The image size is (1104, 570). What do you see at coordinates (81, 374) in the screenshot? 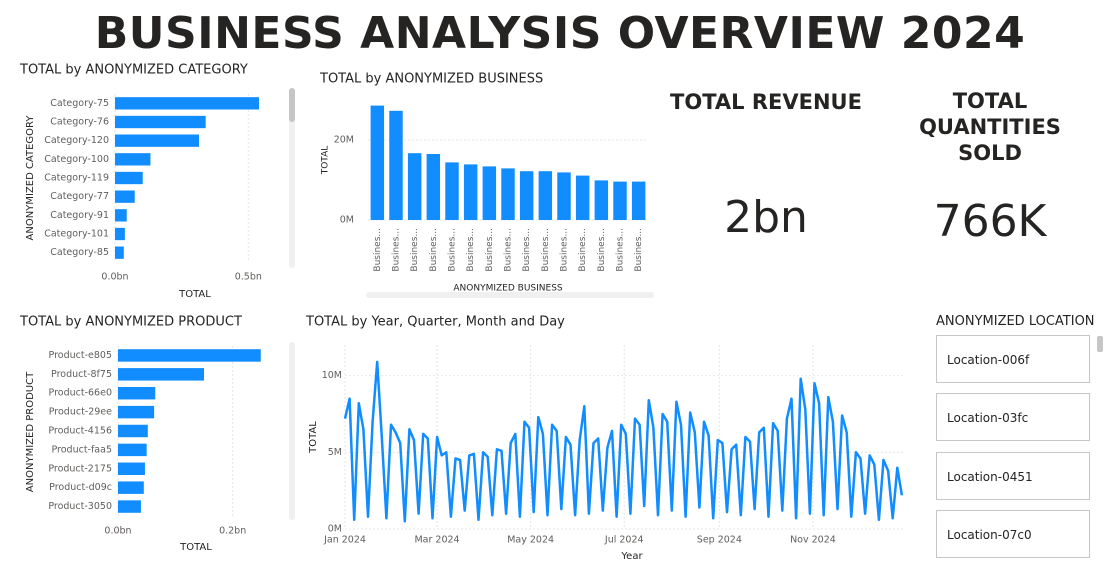
I see `y-tick-label: Product-8f75` at bounding box center [81, 374].